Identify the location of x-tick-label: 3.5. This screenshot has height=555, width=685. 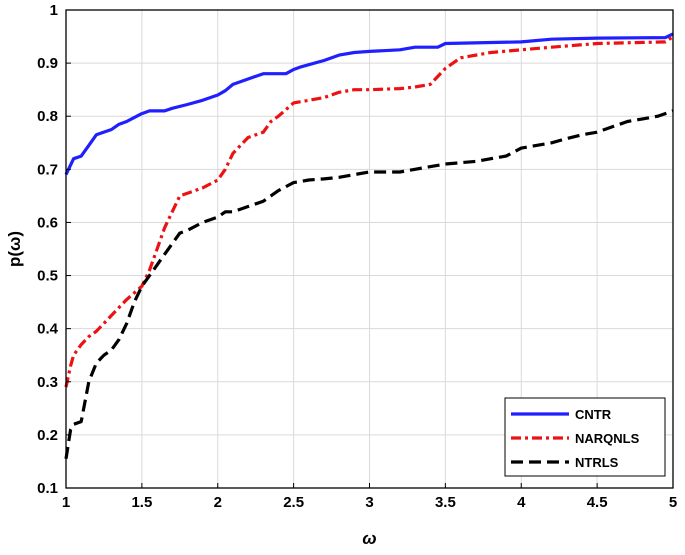
(445, 502).